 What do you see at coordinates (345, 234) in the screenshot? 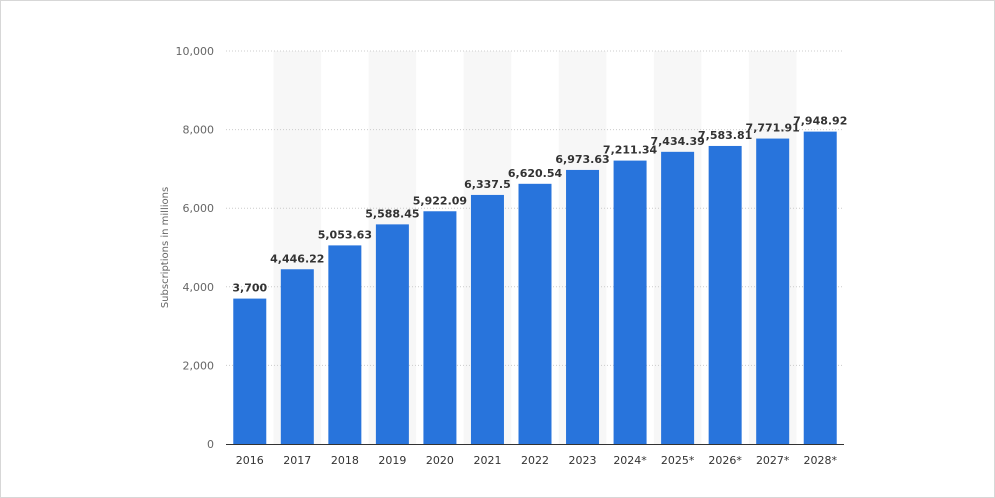
I see `data-label: 5,053.63` at bounding box center [345, 234].